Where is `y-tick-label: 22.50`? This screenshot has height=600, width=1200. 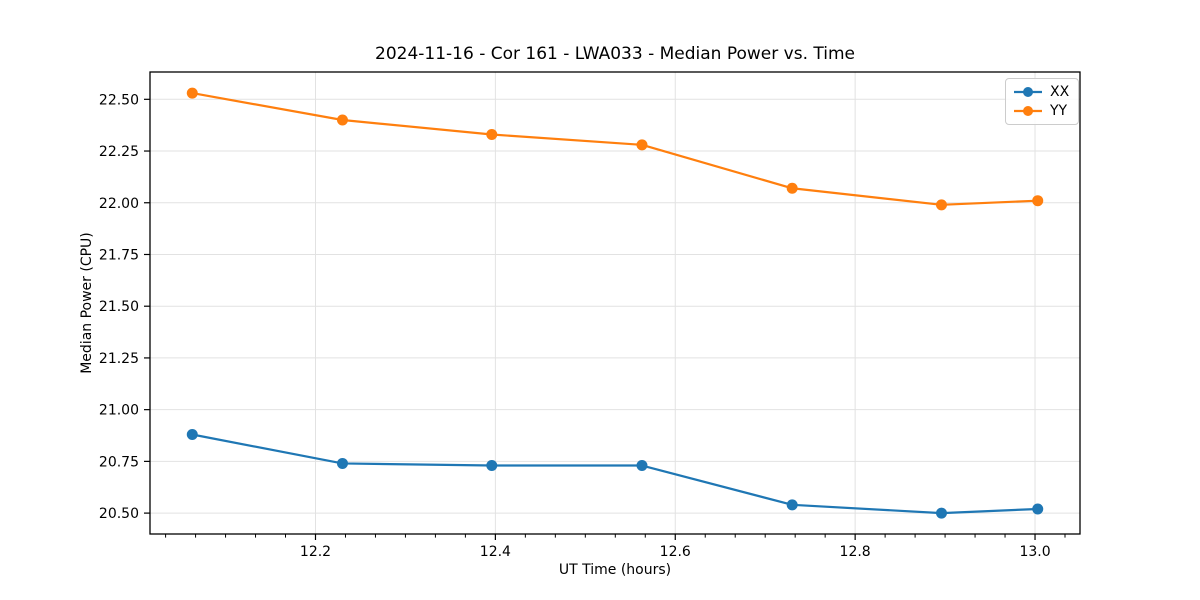 y-tick-label: 22.50 is located at coordinates (119, 100).